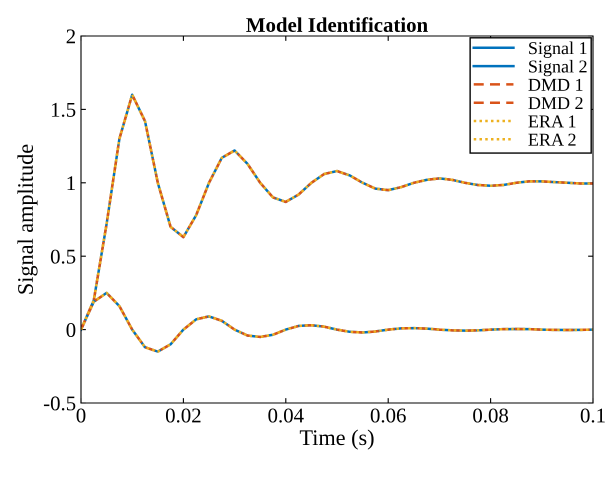 This screenshot has height=485, width=606. Describe the element at coordinates (552, 140) in the screenshot. I see `legend-label: ERA 2` at that location.